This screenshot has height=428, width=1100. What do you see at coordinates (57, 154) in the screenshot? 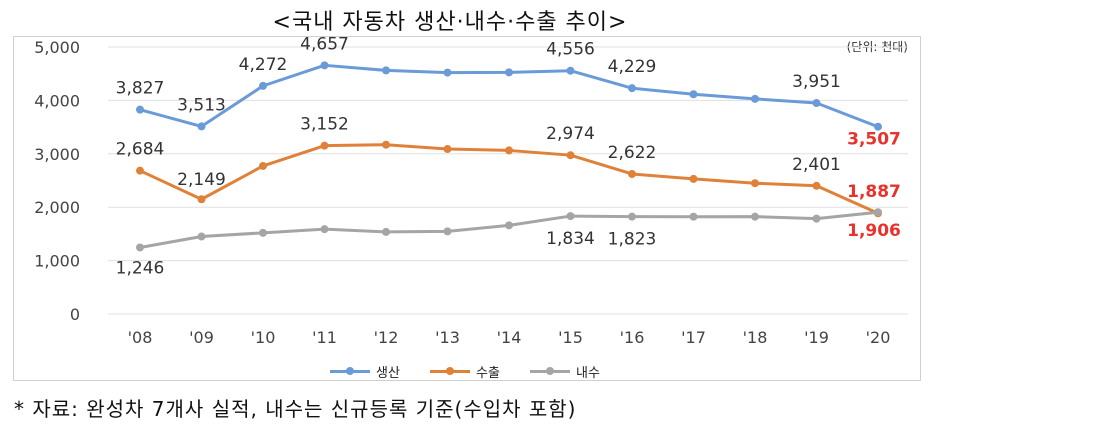
I see `y-tick-label: 3,000` at bounding box center [57, 154].